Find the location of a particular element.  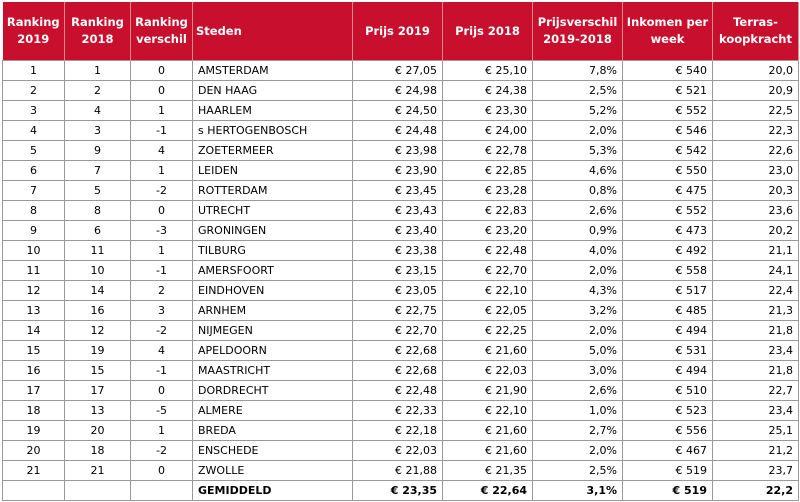

table-cell: € 22,18 is located at coordinates (397, 430).